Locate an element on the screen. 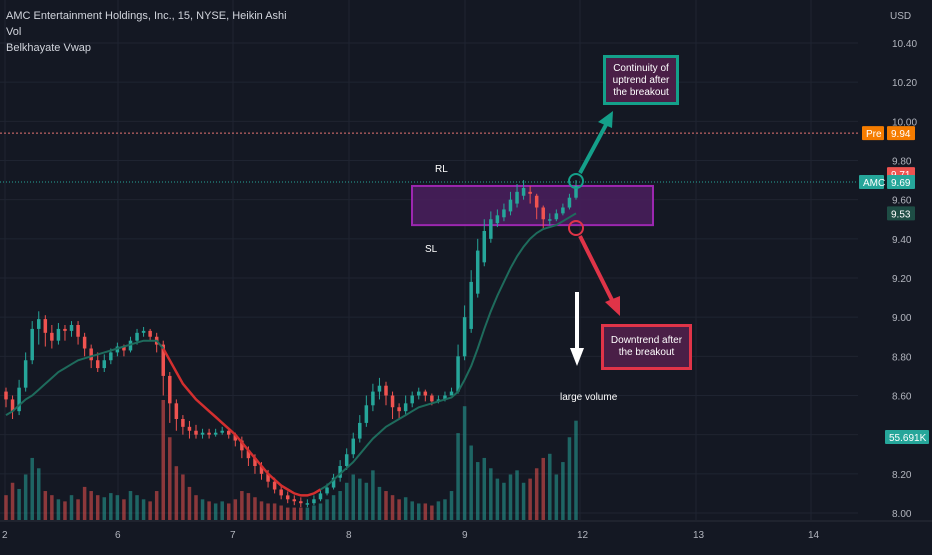 This screenshot has width=932, height=555. downtrend-text: Downtrend after the breakout is located at coordinates (646, 346).